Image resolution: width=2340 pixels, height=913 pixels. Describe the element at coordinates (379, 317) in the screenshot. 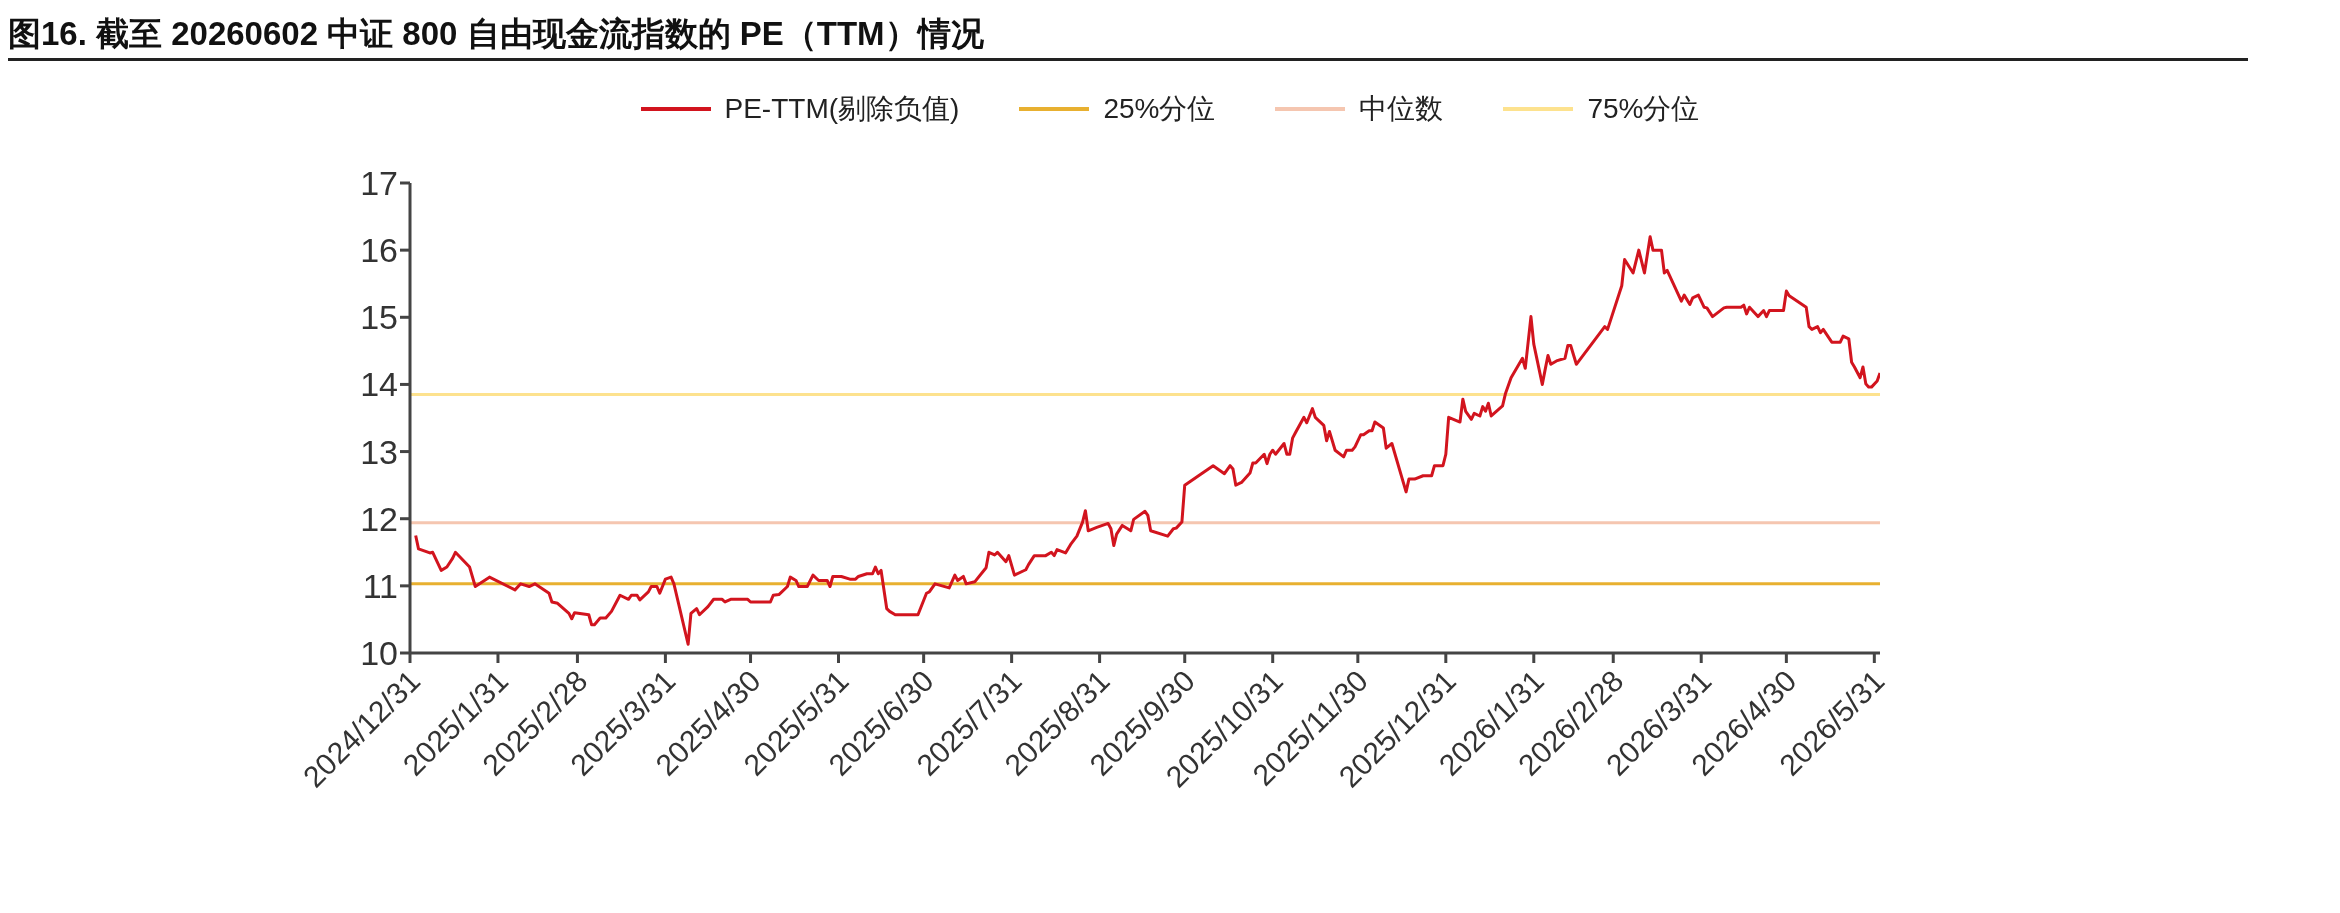

I see `y-tick-label: 15` at that location.